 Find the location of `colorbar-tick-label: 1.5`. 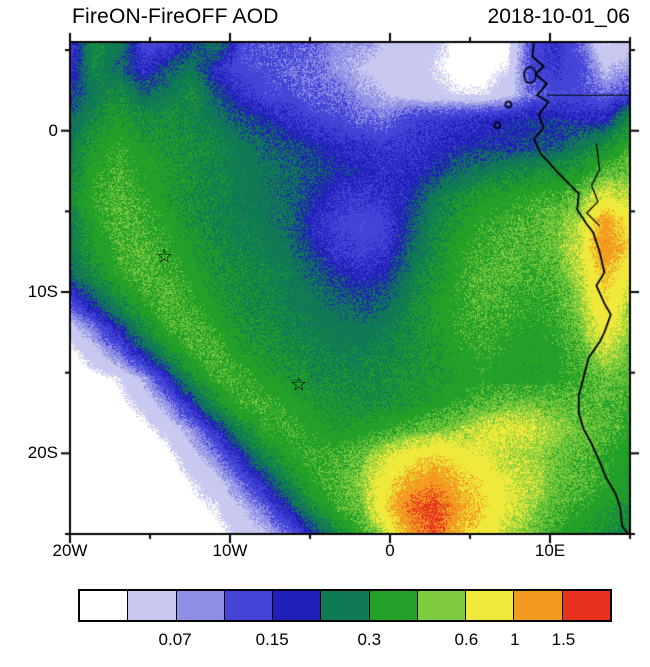

colorbar-tick-label: 1.5 is located at coordinates (563, 639).